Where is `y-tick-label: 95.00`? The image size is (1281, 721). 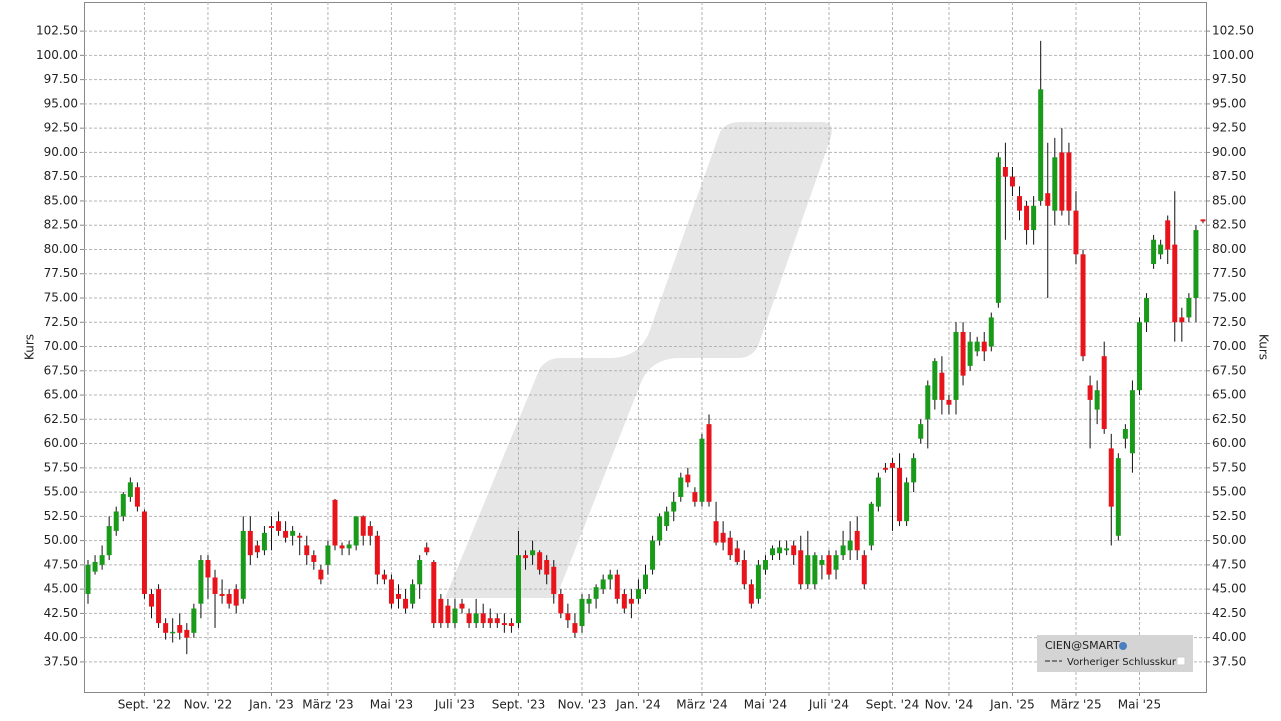
y-tick-label: 95.00 is located at coordinates (61, 103).